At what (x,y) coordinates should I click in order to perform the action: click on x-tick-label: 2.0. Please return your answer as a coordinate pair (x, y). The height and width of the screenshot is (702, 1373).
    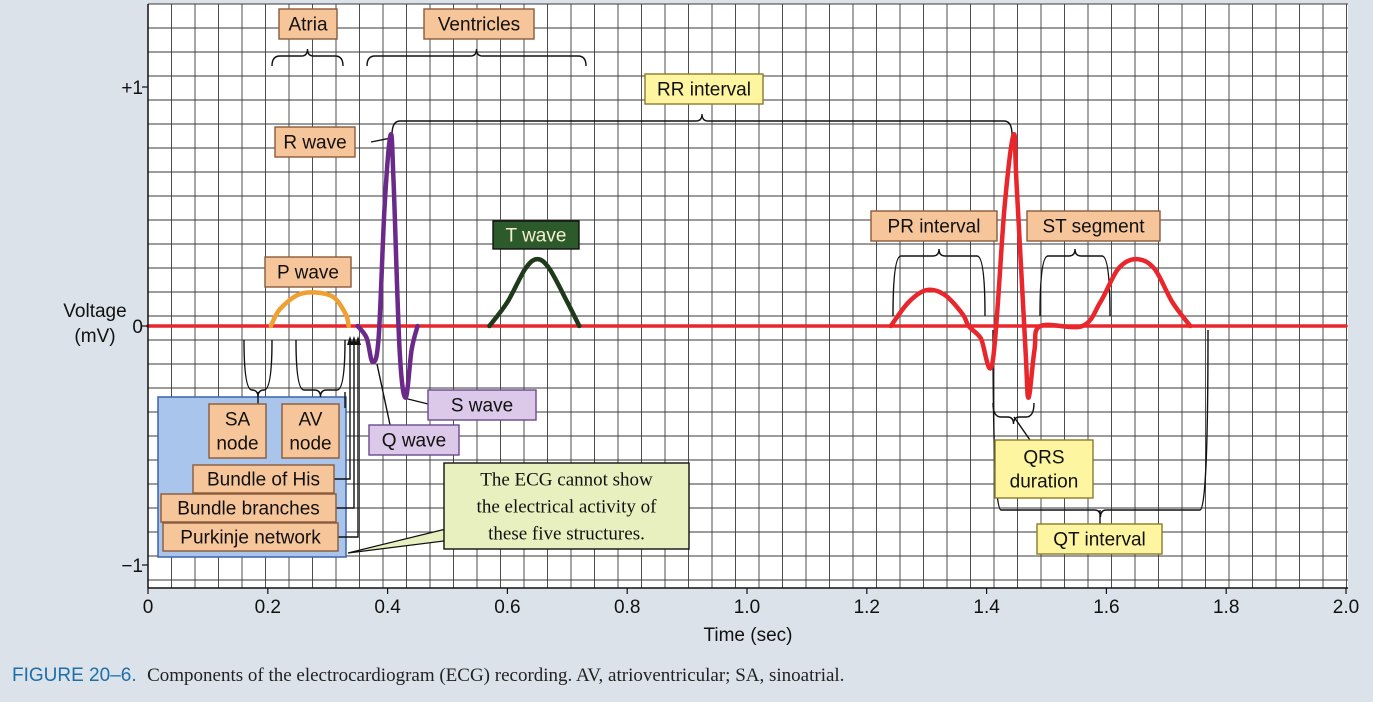
    Looking at the image, I should click on (1346, 607).